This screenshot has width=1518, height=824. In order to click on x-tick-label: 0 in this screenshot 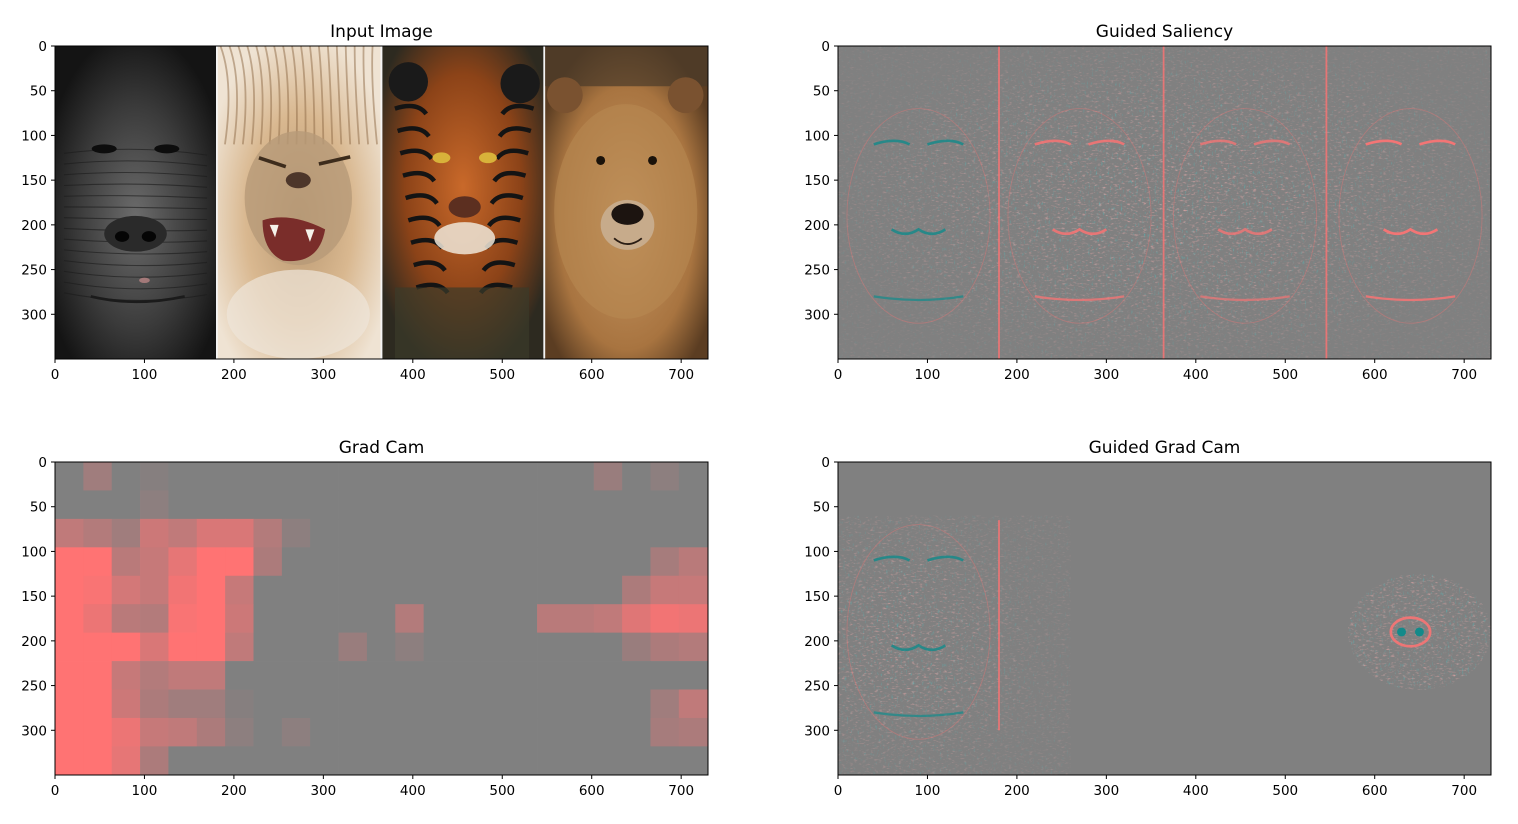, I will do `click(55, 375)`.